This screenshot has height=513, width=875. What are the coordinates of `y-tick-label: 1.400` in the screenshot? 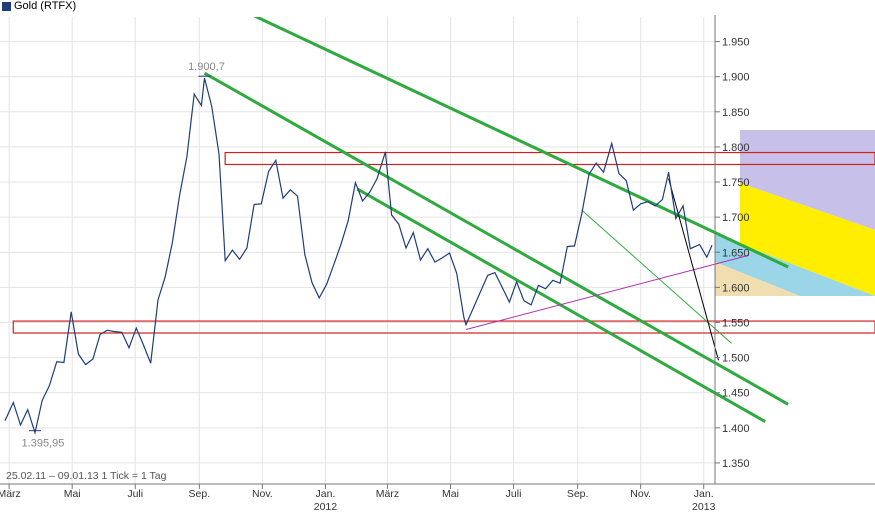 It's located at (736, 429).